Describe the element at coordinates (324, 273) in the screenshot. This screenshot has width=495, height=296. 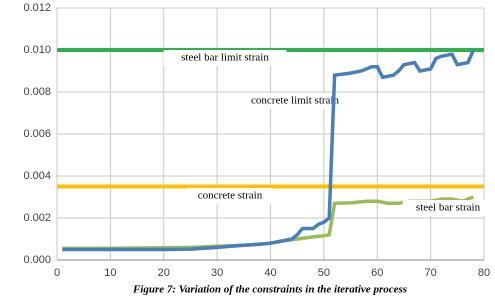
I see `x-tick-label: 50` at that location.